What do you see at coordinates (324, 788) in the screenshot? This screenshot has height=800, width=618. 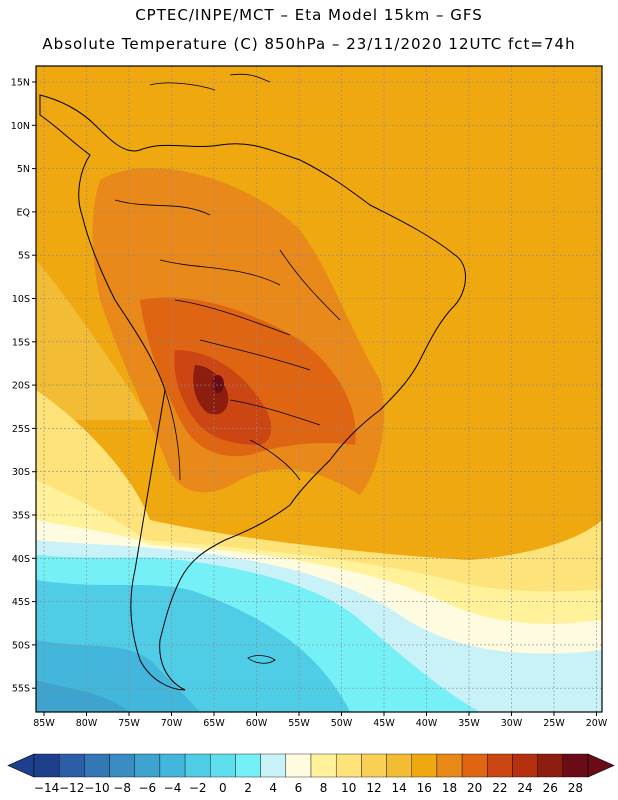 I see `colorbar-label: 8` at bounding box center [324, 788].